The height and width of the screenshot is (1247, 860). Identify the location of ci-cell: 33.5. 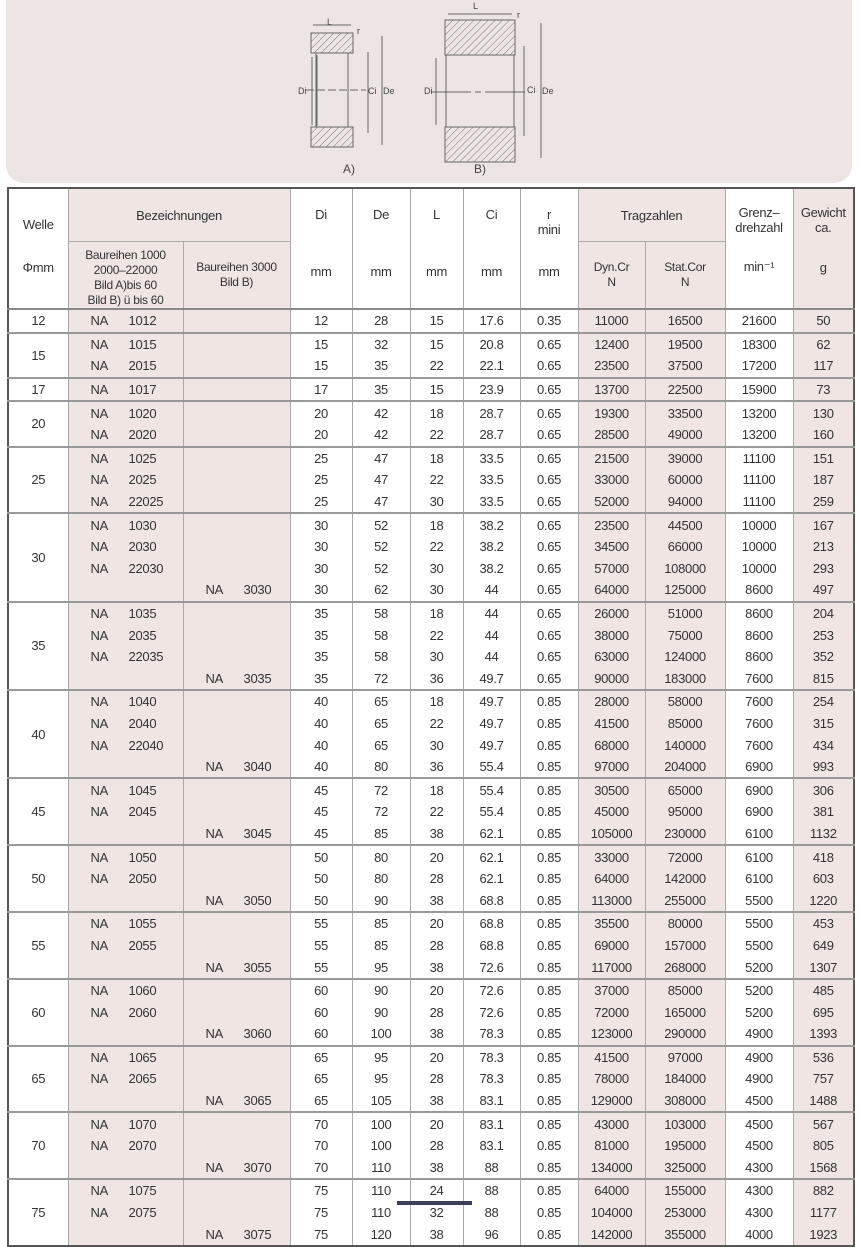
(491, 457).